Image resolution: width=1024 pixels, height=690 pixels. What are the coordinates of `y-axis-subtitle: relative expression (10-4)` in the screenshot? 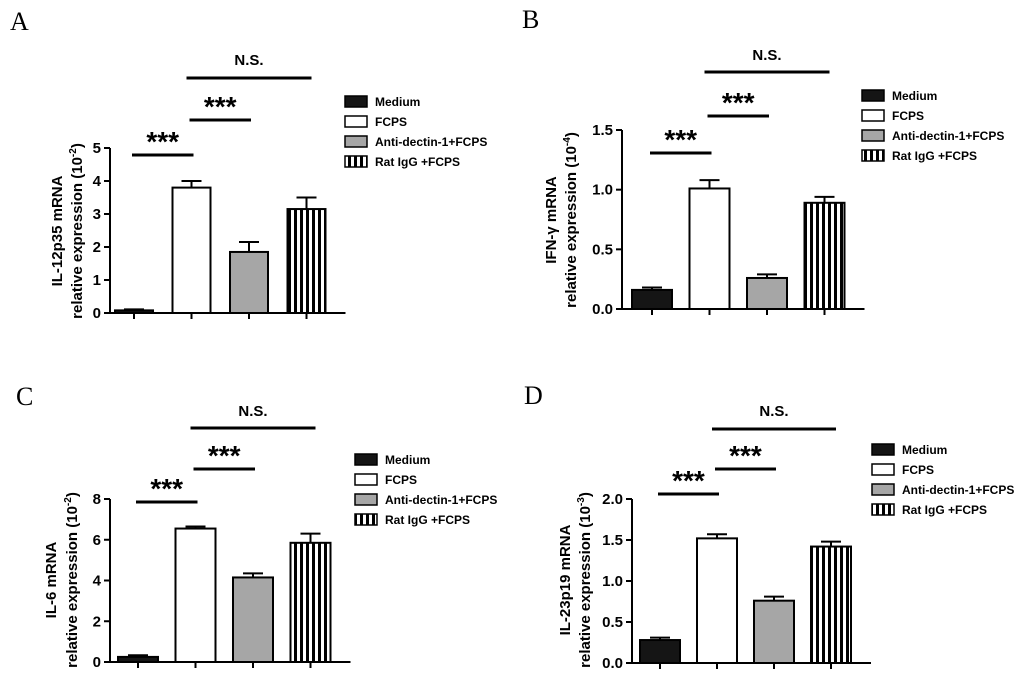 It's located at (571, 220).